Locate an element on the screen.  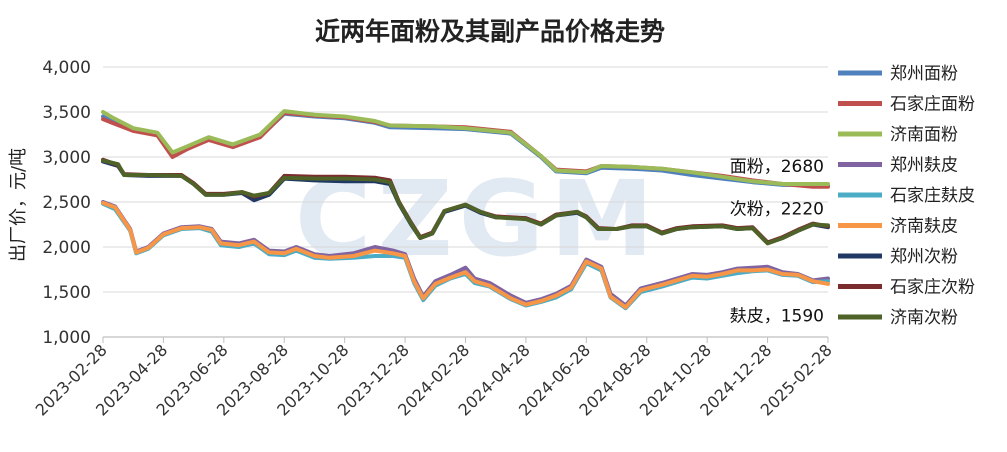
annotations: 面粉，2680 次粉，2220 麸皮，1590 is located at coordinates (777, 241).